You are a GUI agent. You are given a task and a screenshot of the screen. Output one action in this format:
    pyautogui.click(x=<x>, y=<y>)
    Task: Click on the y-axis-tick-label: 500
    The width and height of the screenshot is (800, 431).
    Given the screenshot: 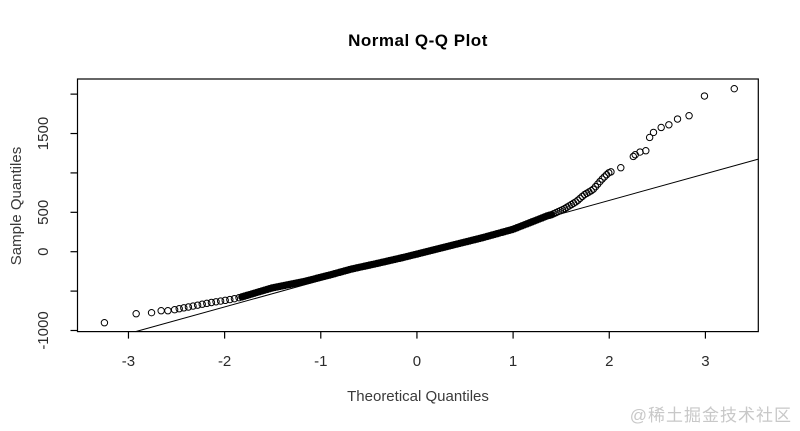 What is the action you would take?
    pyautogui.click(x=43, y=212)
    